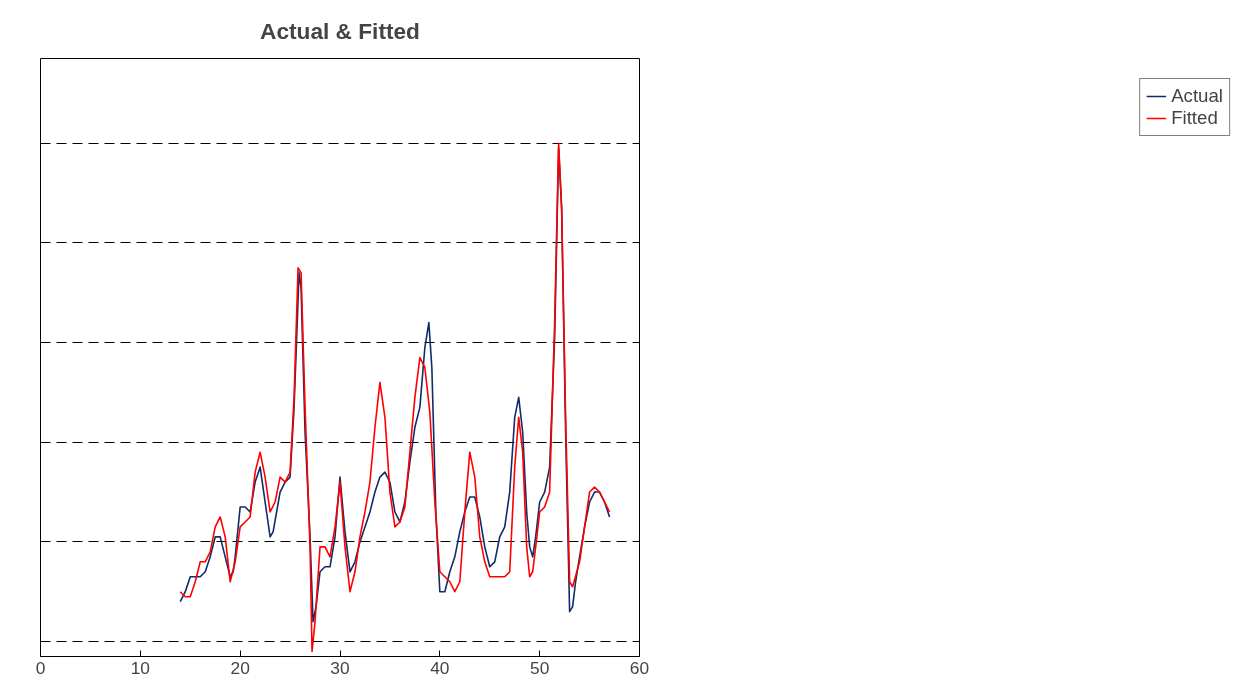 The image size is (1254, 681). What do you see at coordinates (240, 667) in the screenshot?
I see `x-tick-label: 20` at bounding box center [240, 667].